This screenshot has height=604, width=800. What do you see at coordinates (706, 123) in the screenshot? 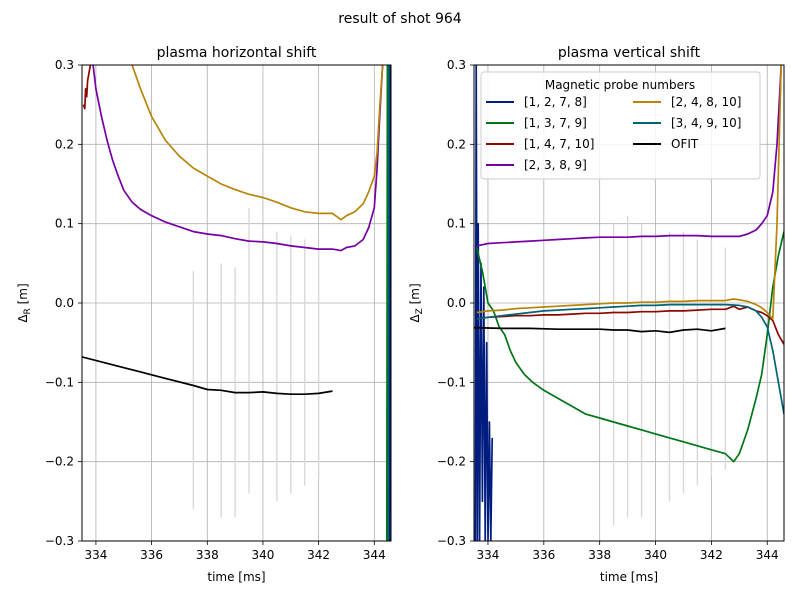
I see `legend-label: [3, 4, 9, 10]` at bounding box center [706, 123].